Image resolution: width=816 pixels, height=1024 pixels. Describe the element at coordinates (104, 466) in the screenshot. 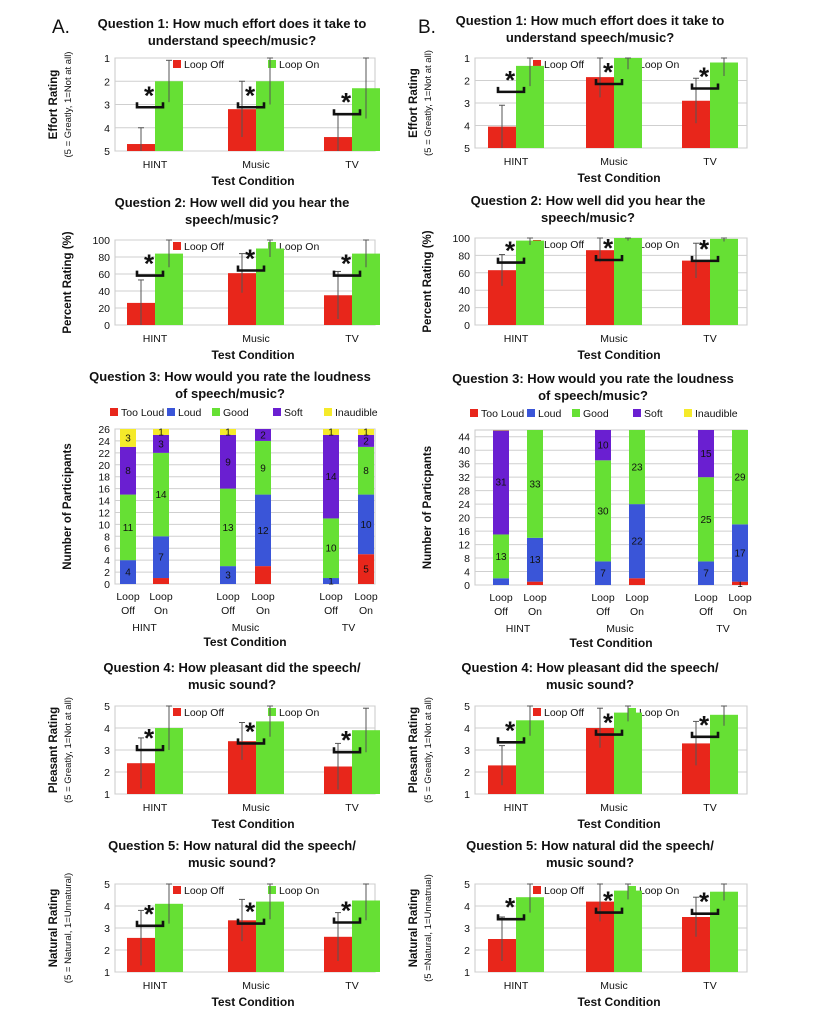

I see `y-tick-label: 20` at that location.